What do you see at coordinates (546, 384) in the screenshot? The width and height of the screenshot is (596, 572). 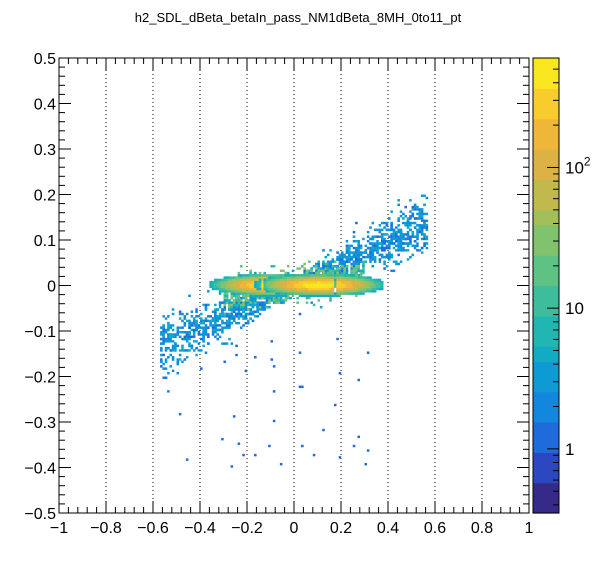 I see `color-bar-segment` at bounding box center [546, 384].